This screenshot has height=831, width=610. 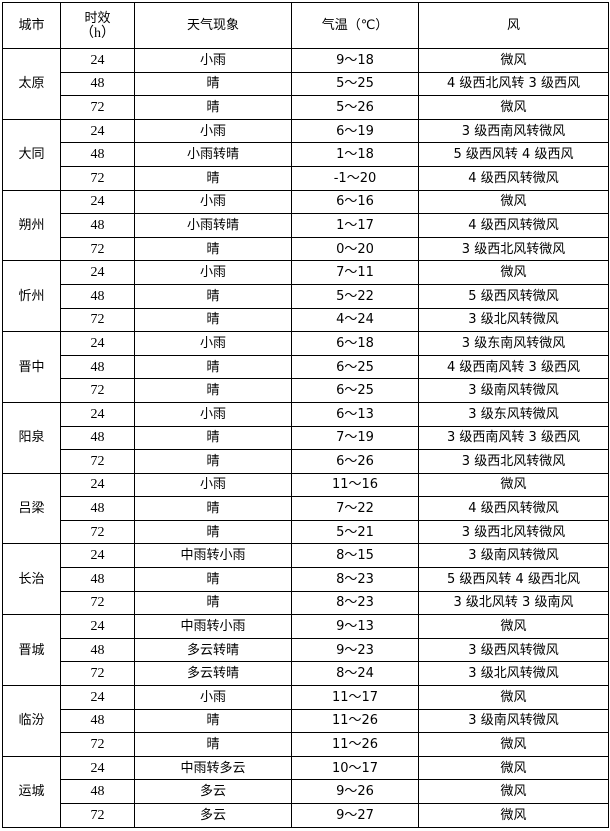 I want to click on temp-cell: 9～26, so click(x=355, y=791).